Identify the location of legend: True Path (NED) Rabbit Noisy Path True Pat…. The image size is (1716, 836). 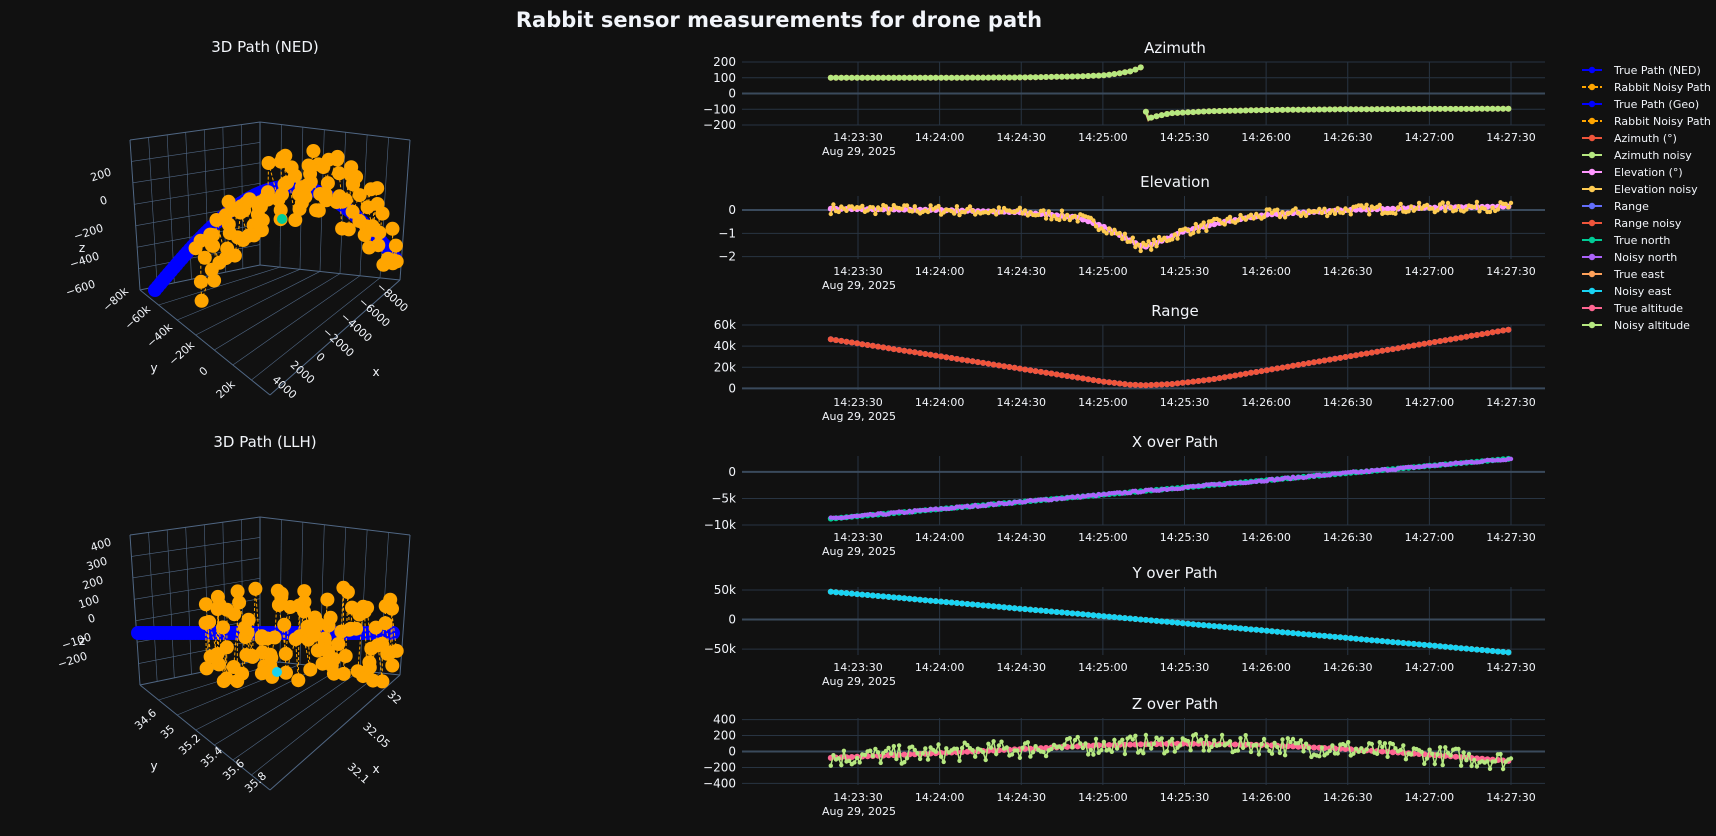
(1646, 198).